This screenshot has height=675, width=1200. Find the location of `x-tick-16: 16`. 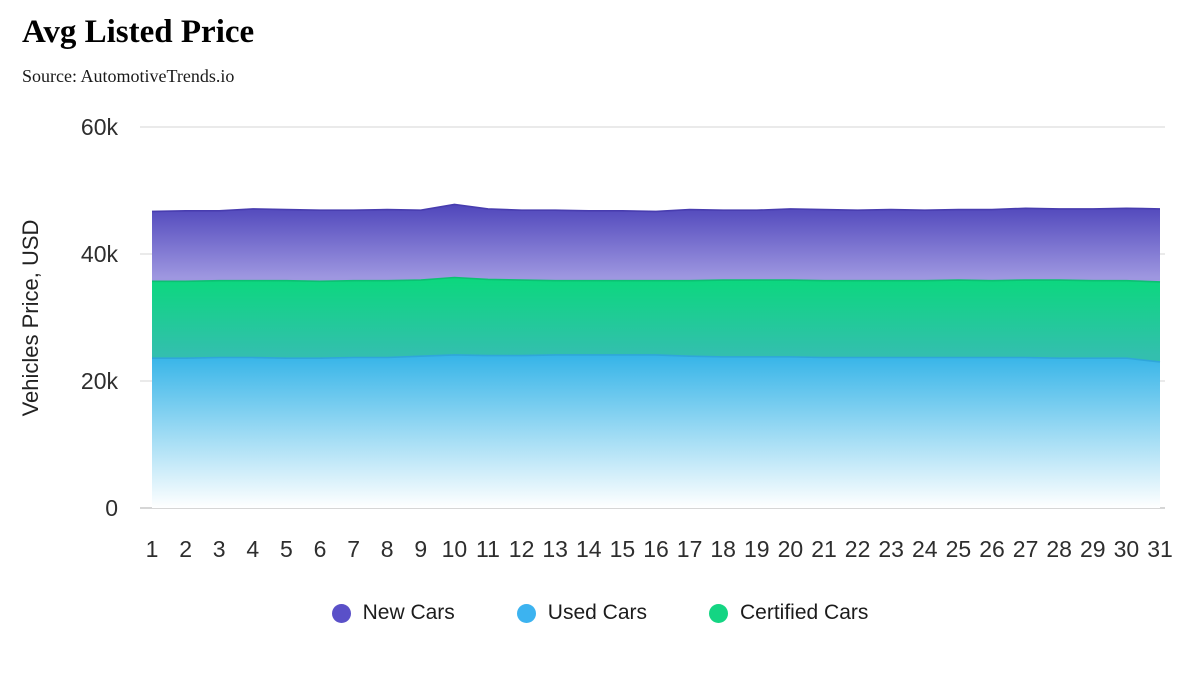

x-tick-16: 16 is located at coordinates (656, 549).